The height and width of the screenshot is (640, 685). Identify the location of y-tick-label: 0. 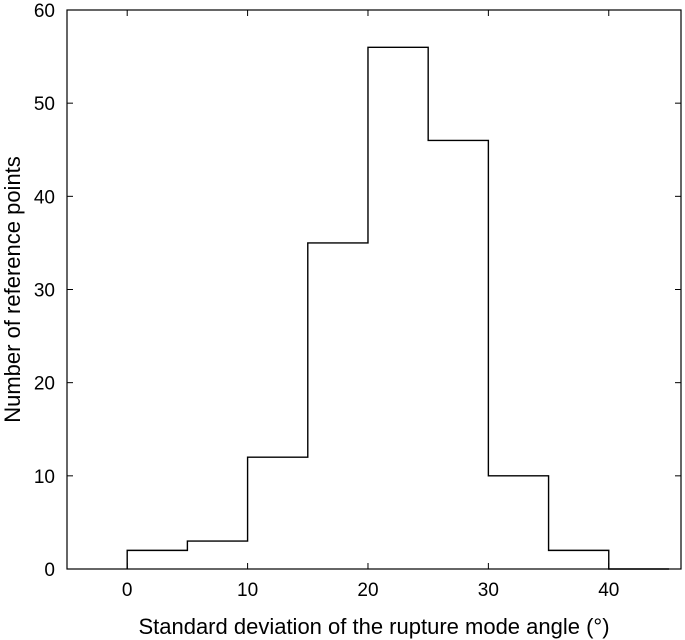
(49, 570).